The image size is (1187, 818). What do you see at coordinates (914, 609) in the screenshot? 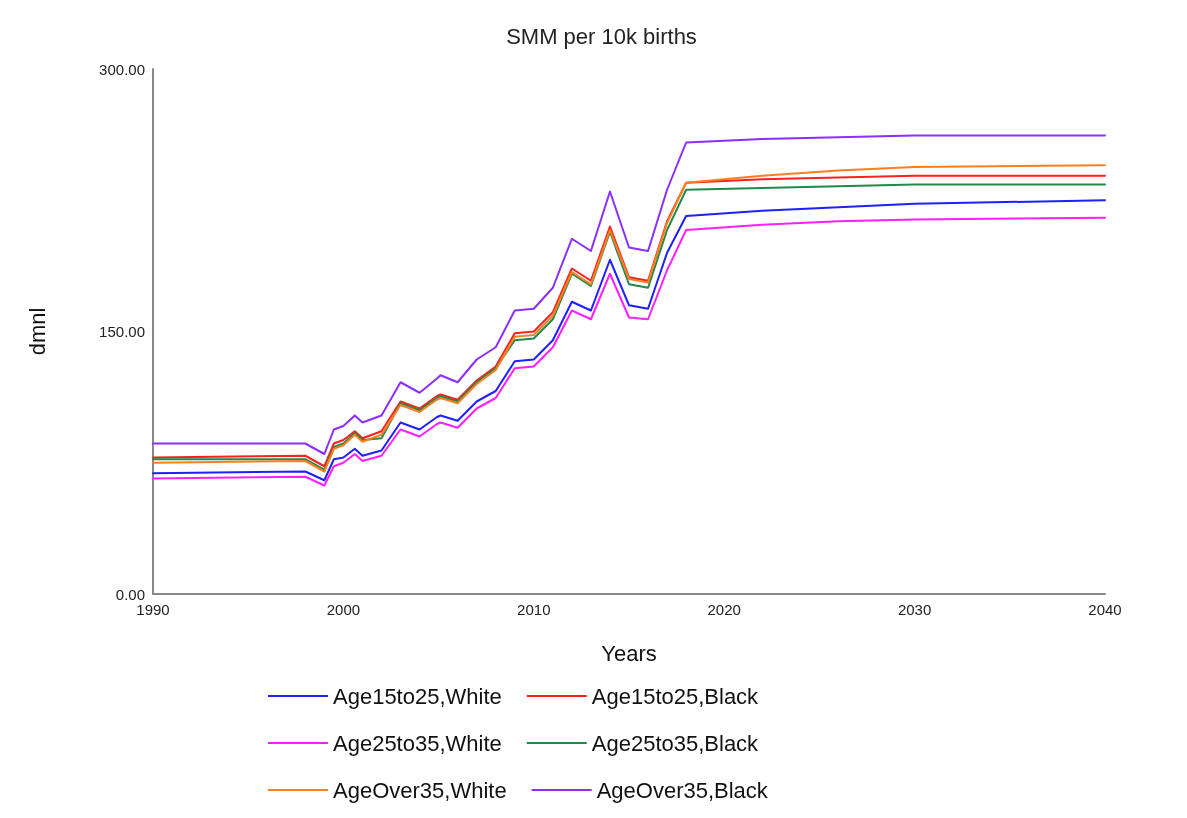
I see `x-tick-label: 2030` at bounding box center [914, 609].